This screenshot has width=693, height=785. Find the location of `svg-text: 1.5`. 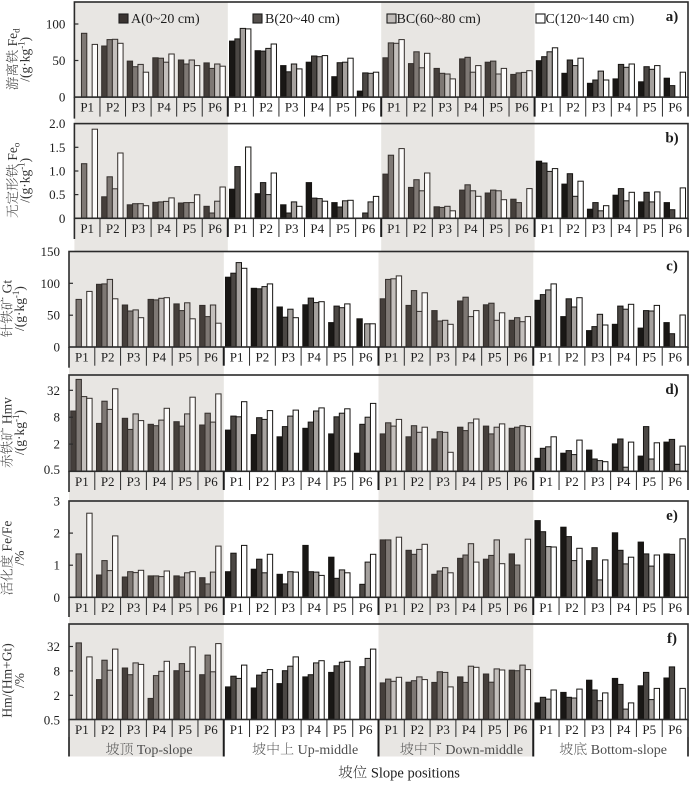

svg-text: 1.5 is located at coordinates (57, 147).